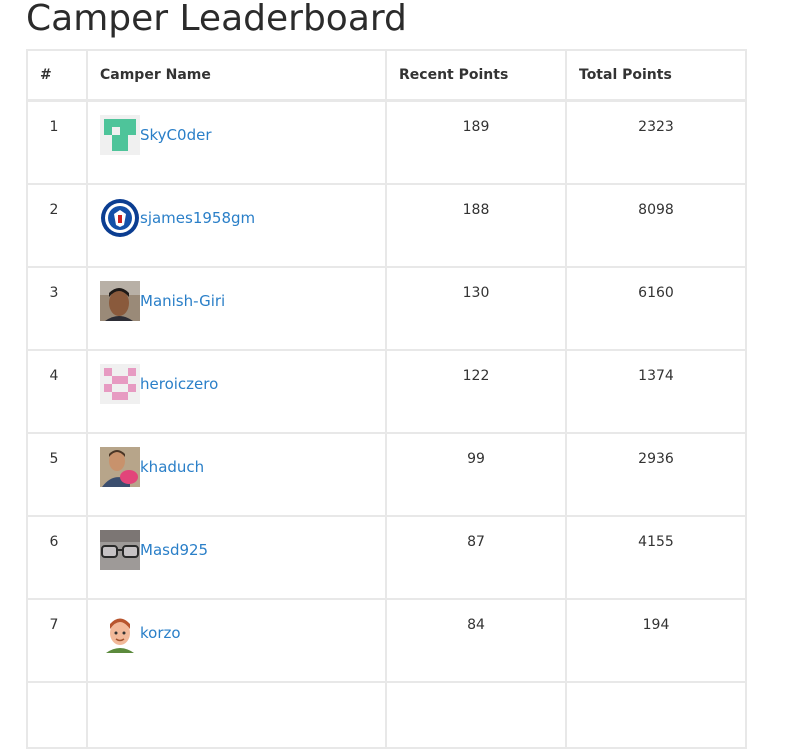 The width and height of the screenshot is (790, 749). I want to click on name-cell: korzo, so click(236, 640).